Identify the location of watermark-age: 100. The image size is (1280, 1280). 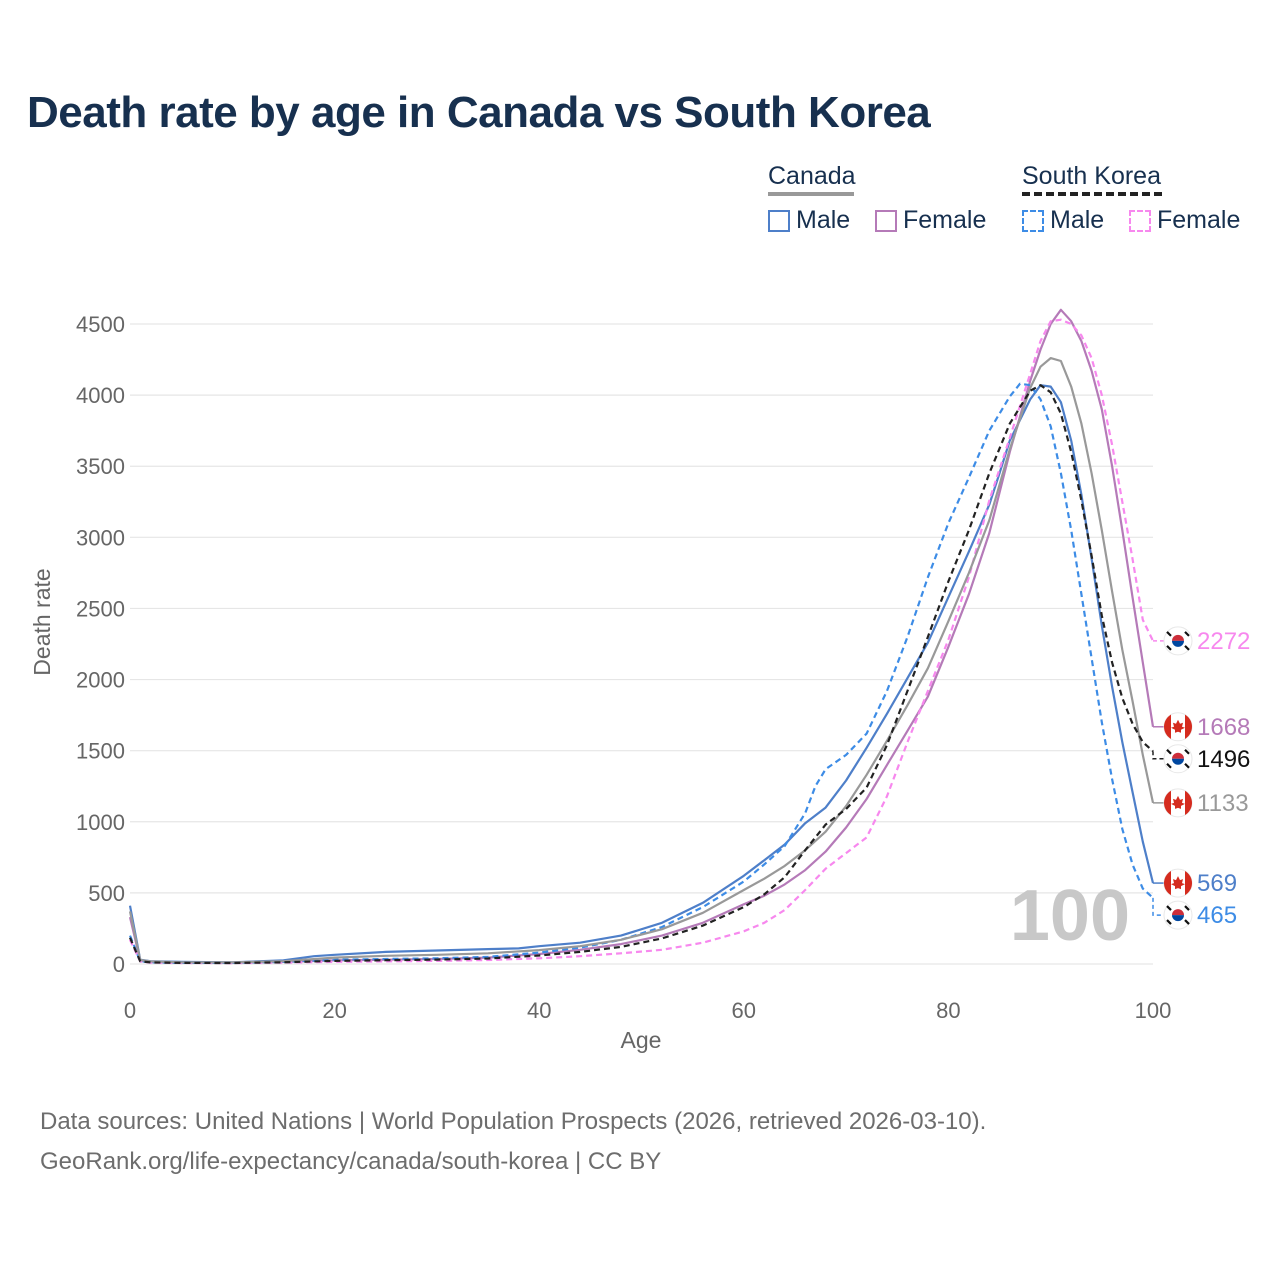
(1070, 916).